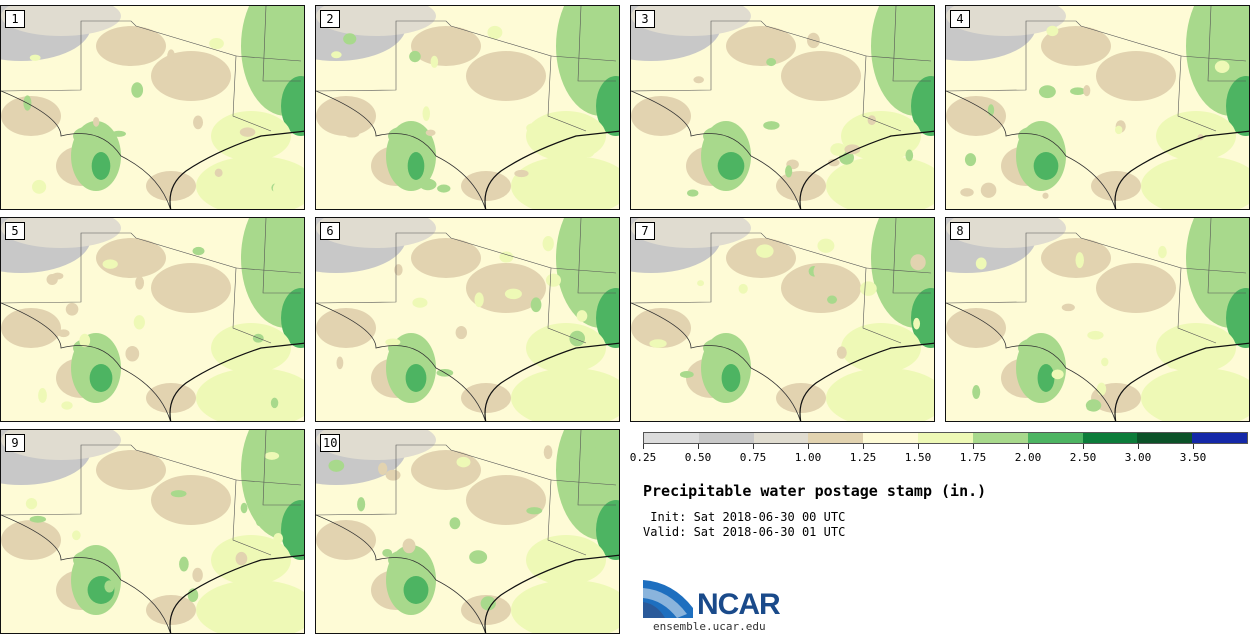  What do you see at coordinates (467, 531) in the screenshot?
I see `postage-stamp-panel: 10` at bounding box center [467, 531].